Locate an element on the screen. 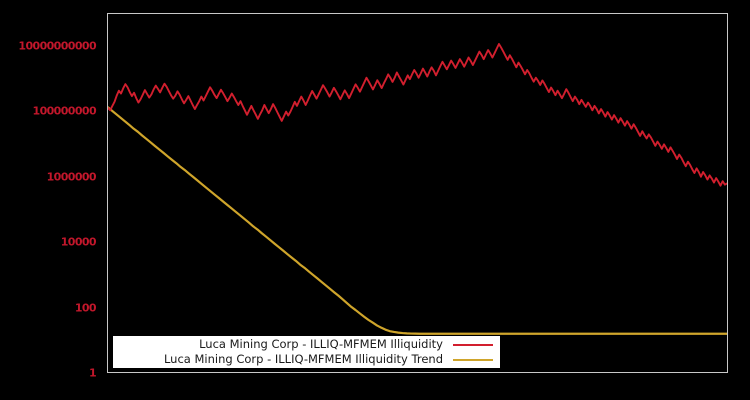 This screenshot has width=750, height=400. y-axis-tick-label: 100 is located at coordinates (85, 308).